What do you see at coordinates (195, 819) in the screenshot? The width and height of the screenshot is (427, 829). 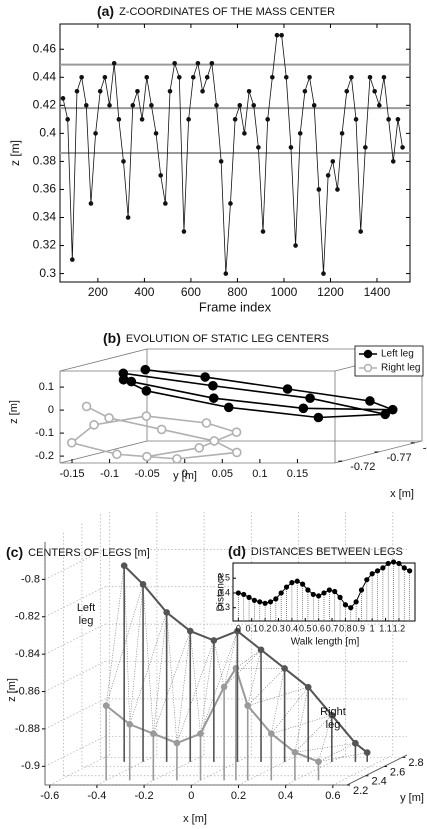 I see `x-axis-label: x [m]` at bounding box center [195, 819].